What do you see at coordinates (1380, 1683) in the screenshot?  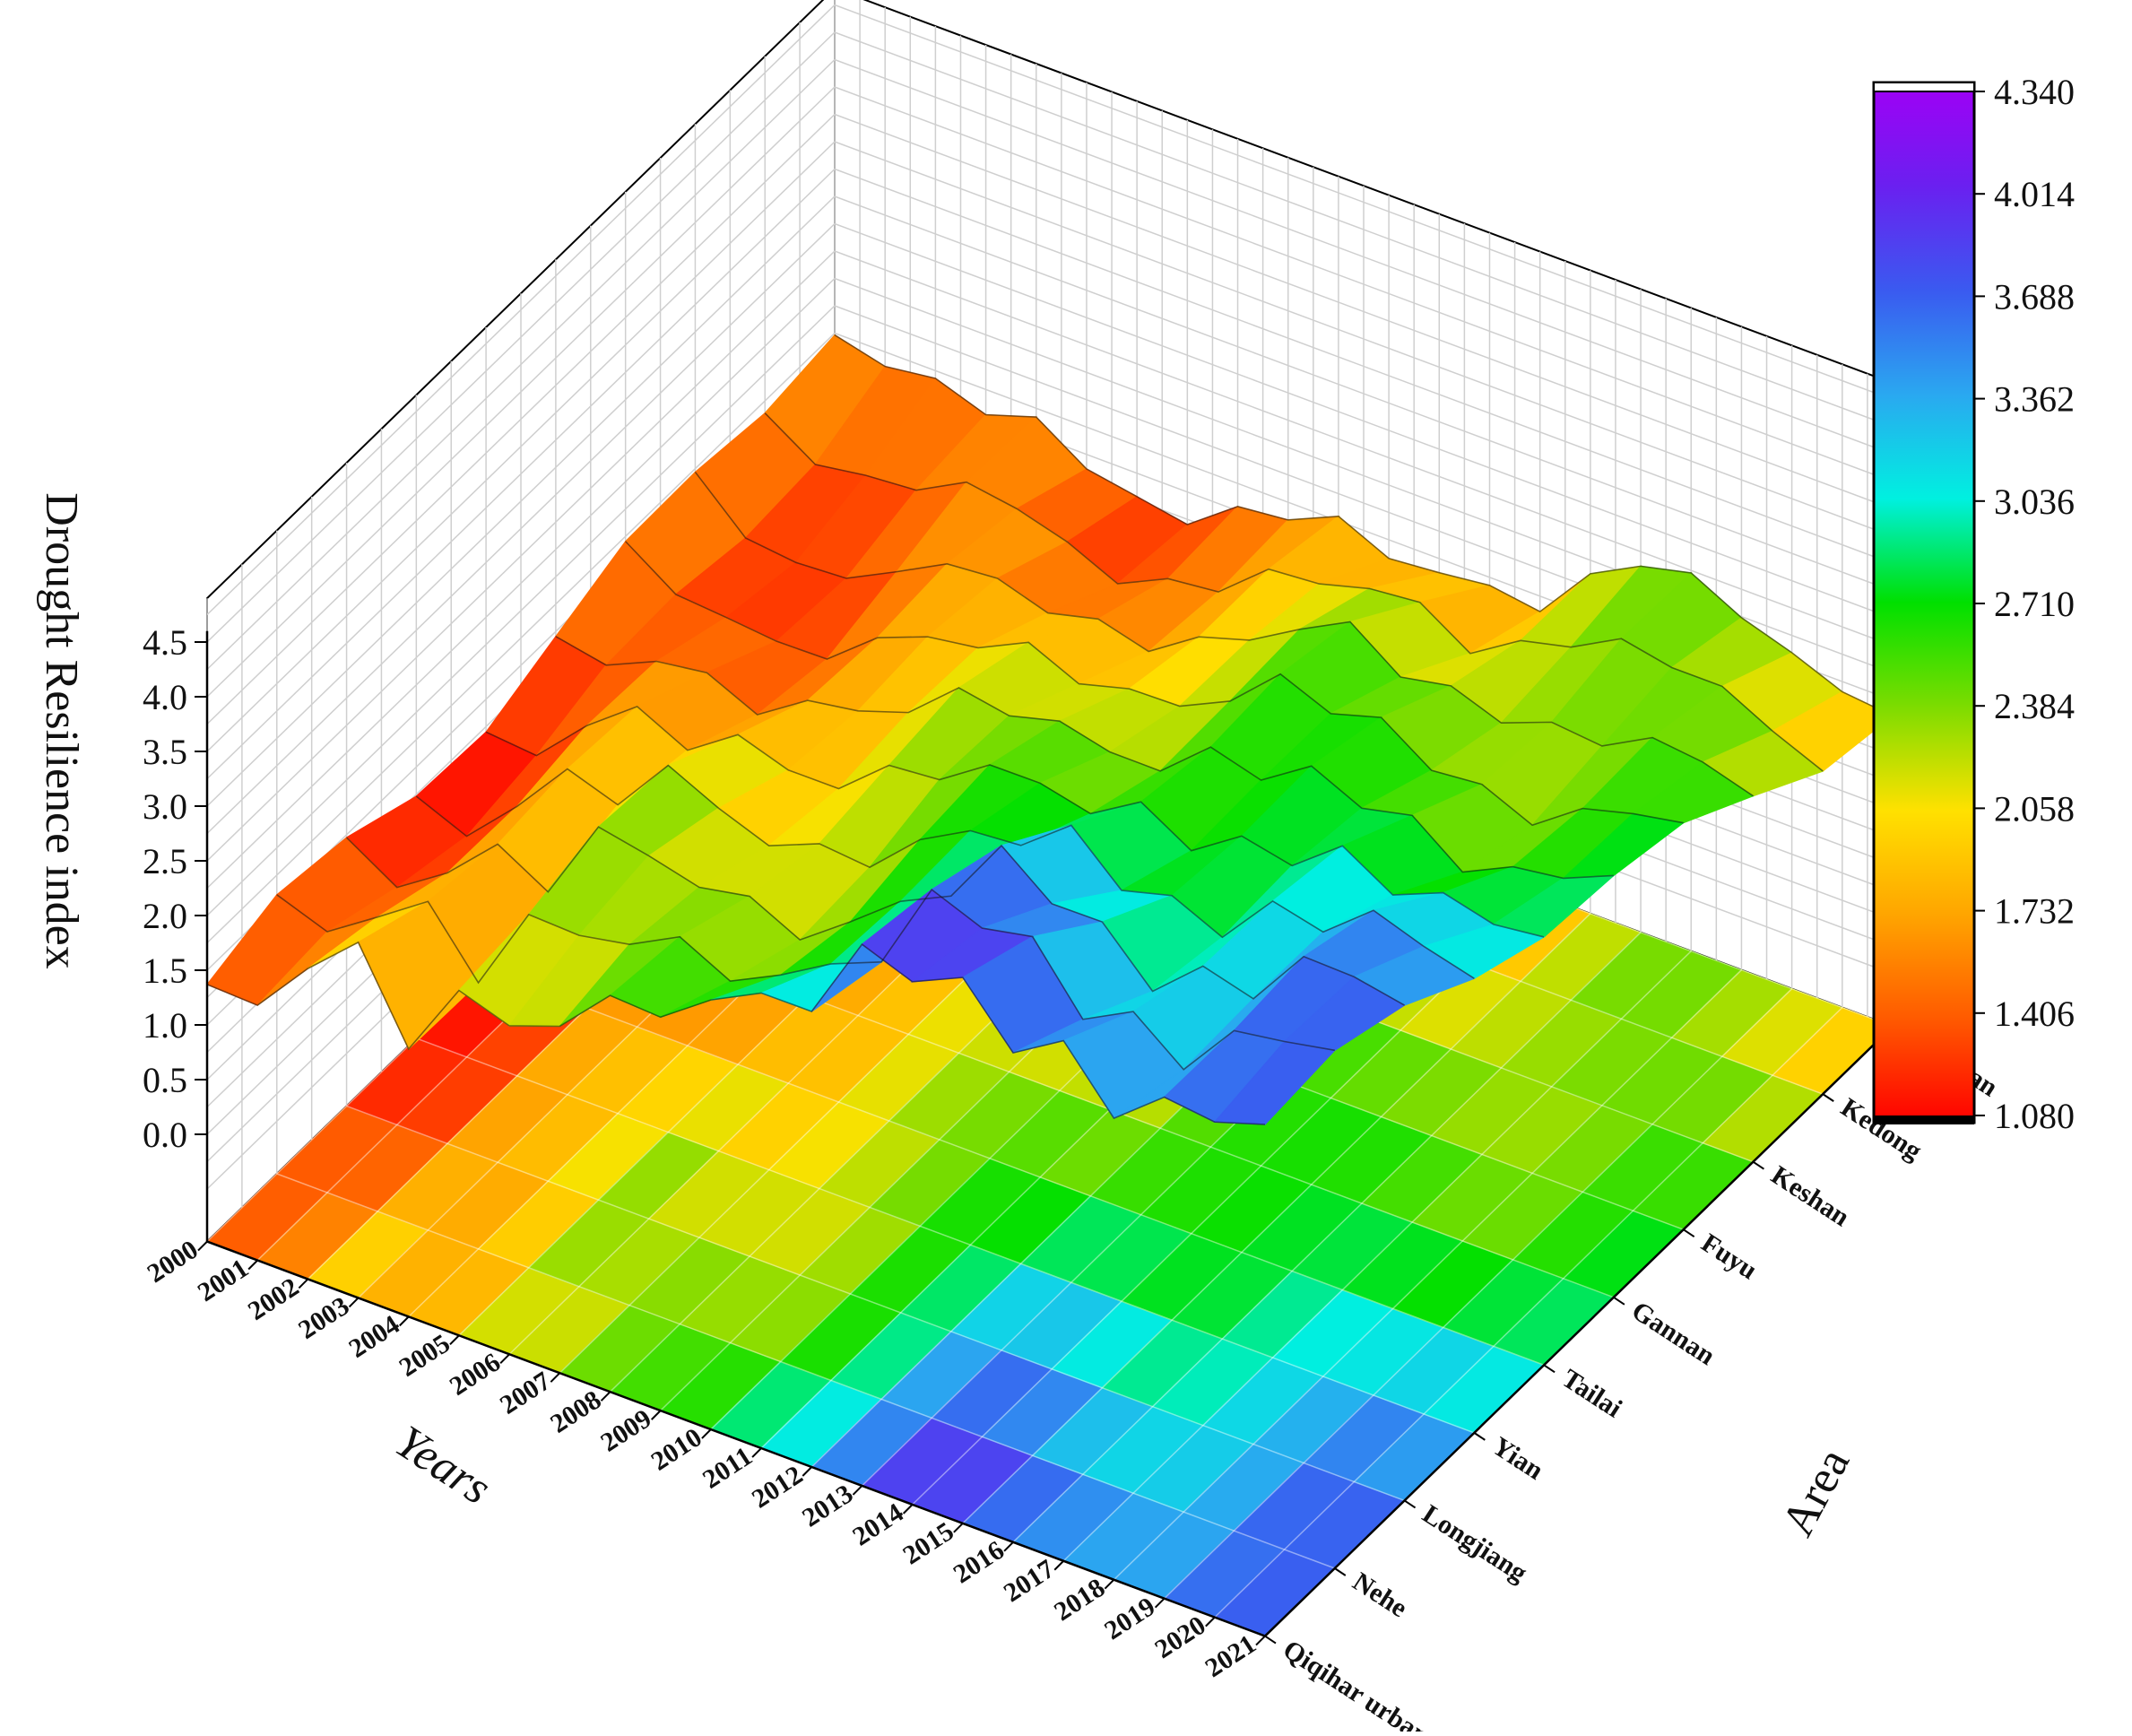 I see `area-tick-label: Qiqihar urban area` at bounding box center [1380, 1683].